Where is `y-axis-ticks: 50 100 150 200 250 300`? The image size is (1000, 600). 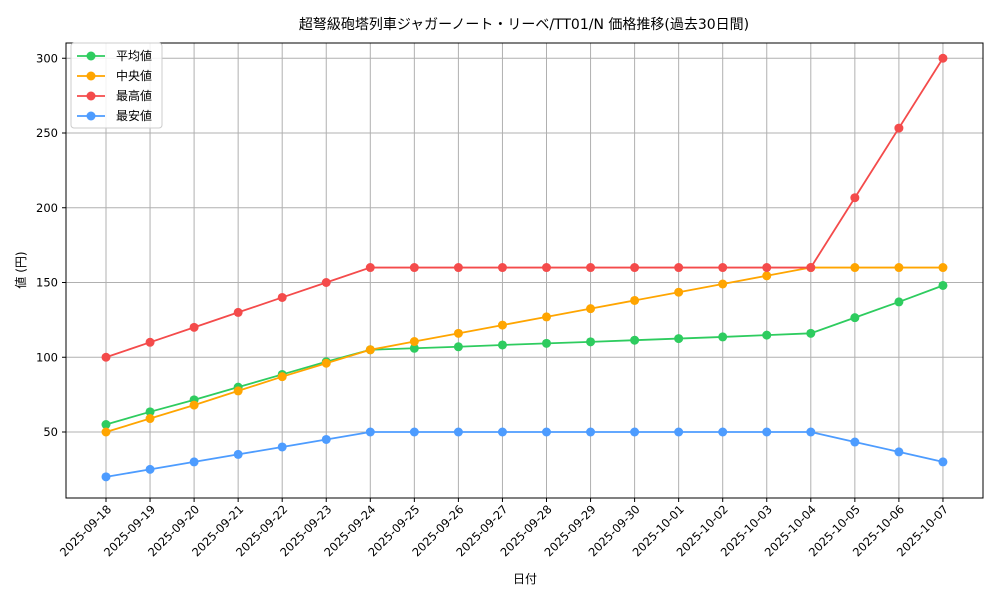
y-axis-ticks: 50 100 150 200 250 300 is located at coordinates (51, 245).